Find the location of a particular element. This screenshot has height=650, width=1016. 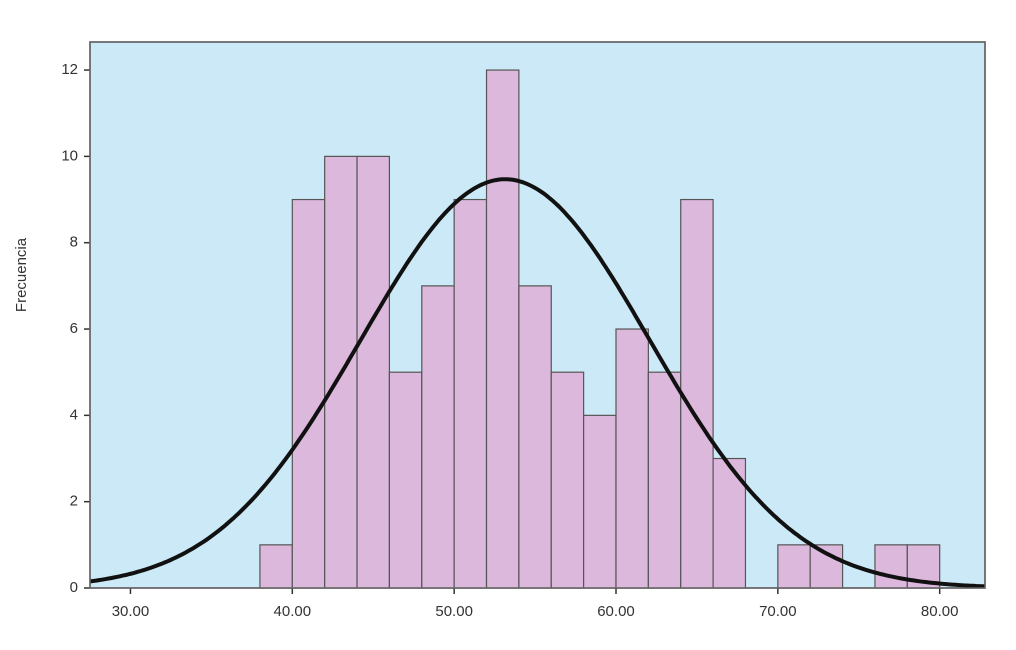

x-tick-label: 70.00 is located at coordinates (778, 611).